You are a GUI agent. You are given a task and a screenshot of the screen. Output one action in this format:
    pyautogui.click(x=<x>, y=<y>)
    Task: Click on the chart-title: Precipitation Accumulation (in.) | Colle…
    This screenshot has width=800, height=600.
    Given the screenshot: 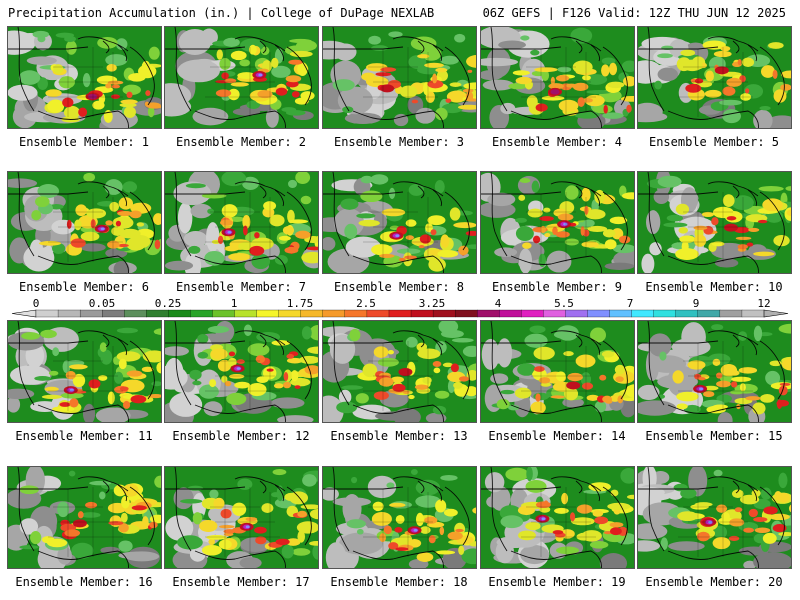 What is the action you would take?
    pyautogui.click(x=221, y=13)
    